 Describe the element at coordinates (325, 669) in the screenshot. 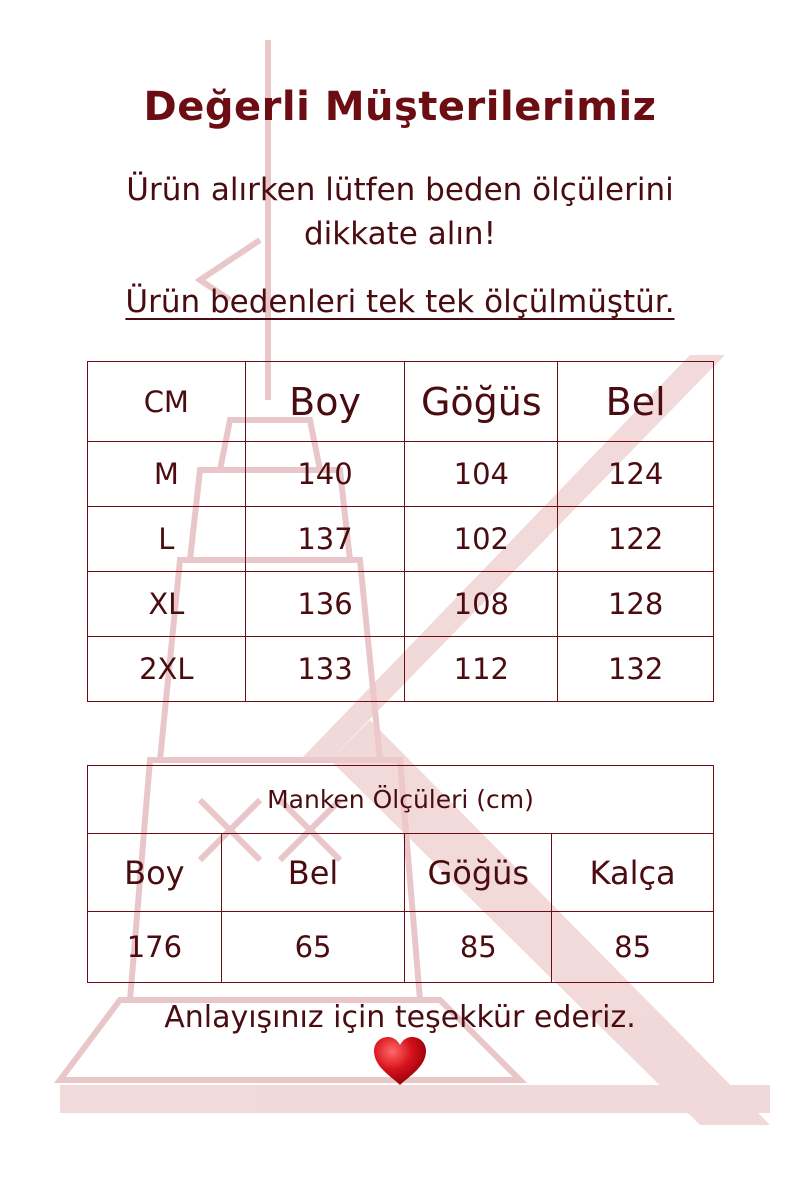

I see `value-cell: 133` at that location.